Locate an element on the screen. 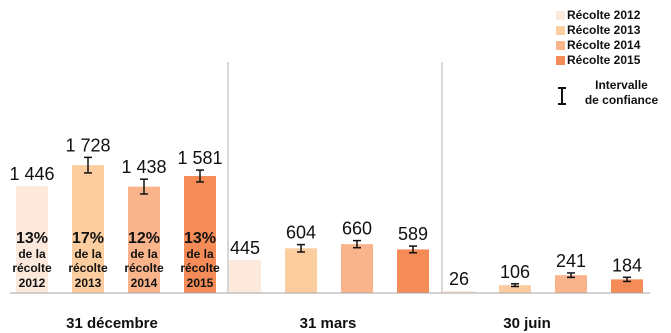 Image resolution: width=671 pixels, height=333 pixels. legend-item-2014: Récolte 2014 is located at coordinates (612, 45).